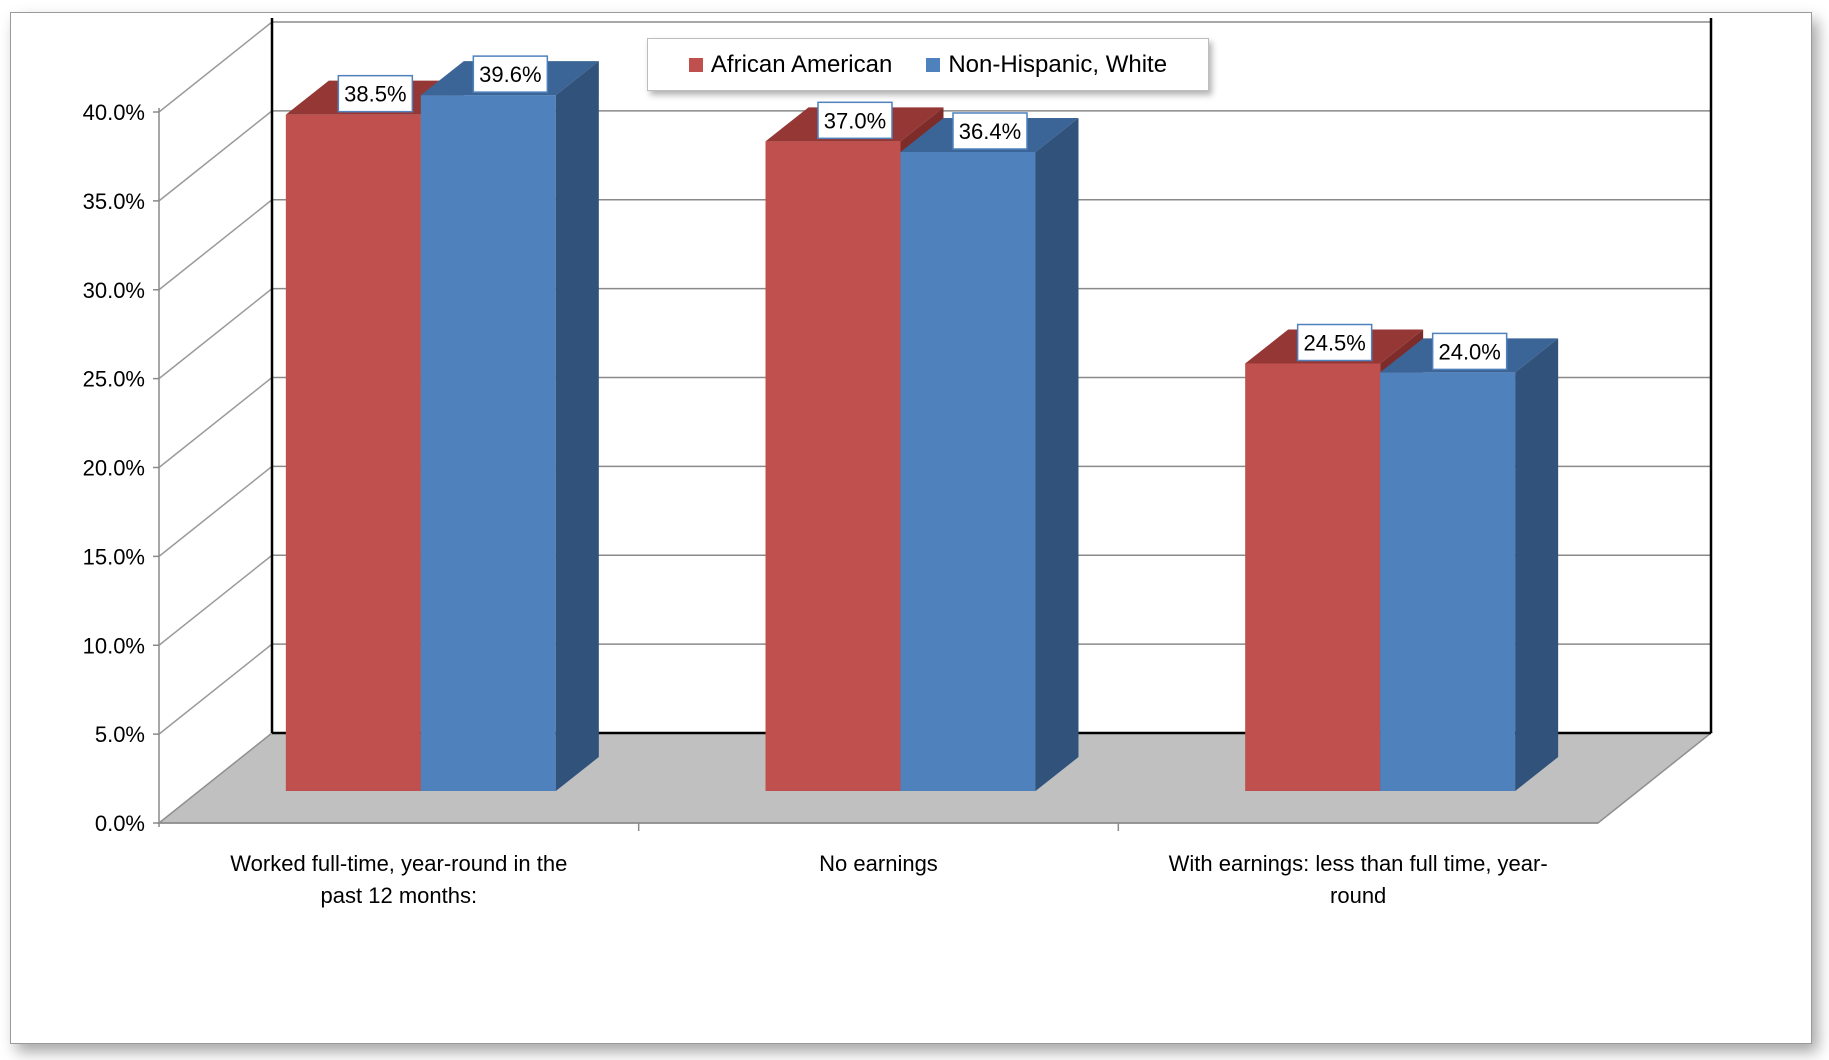  I want to click on legend-swatch-non-hispanic-white, so click(933, 64).